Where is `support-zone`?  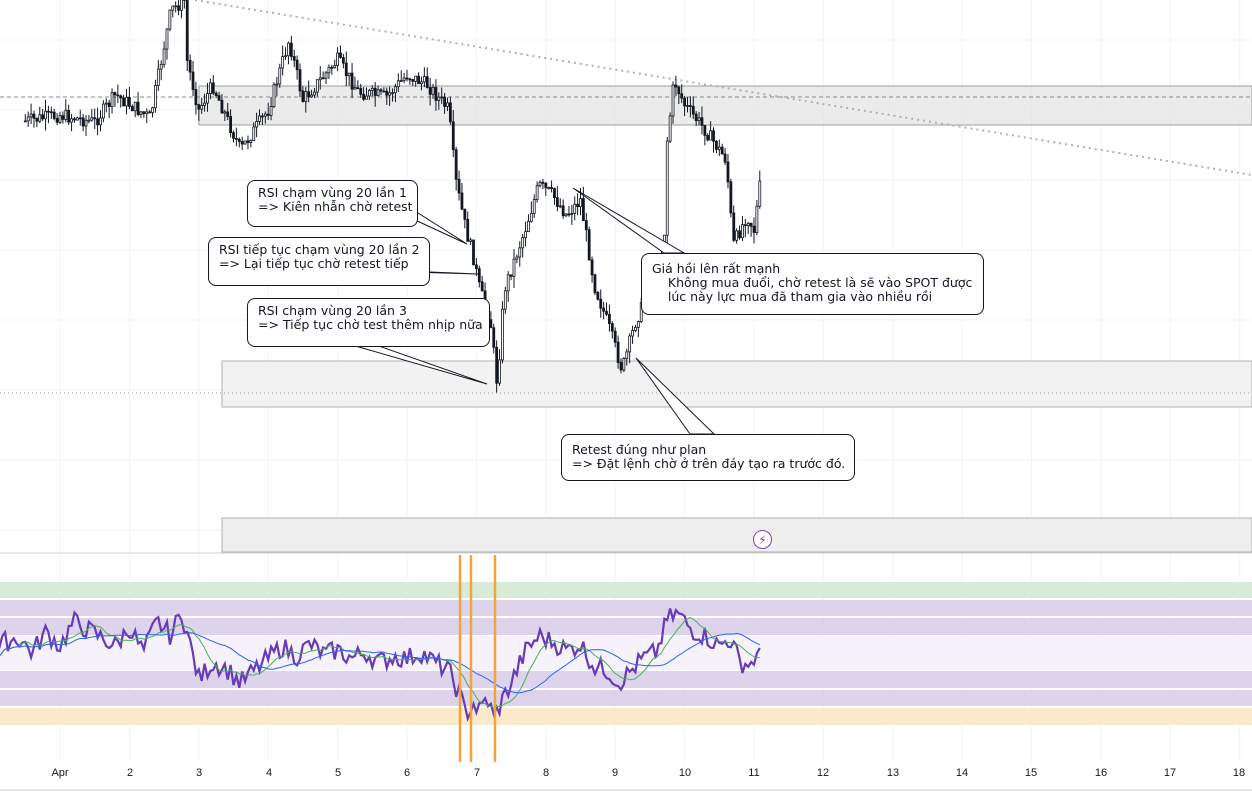 support-zone is located at coordinates (736, 384).